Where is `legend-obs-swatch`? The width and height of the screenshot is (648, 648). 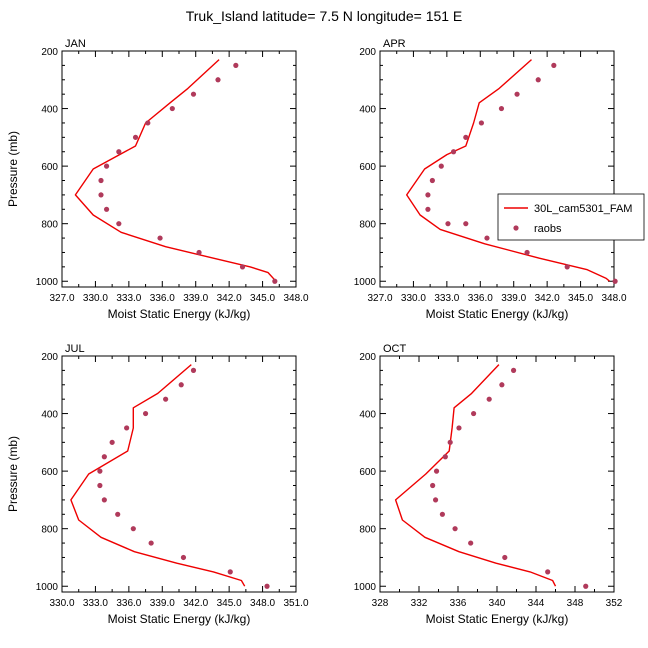 legend-obs-swatch is located at coordinates (516, 228).